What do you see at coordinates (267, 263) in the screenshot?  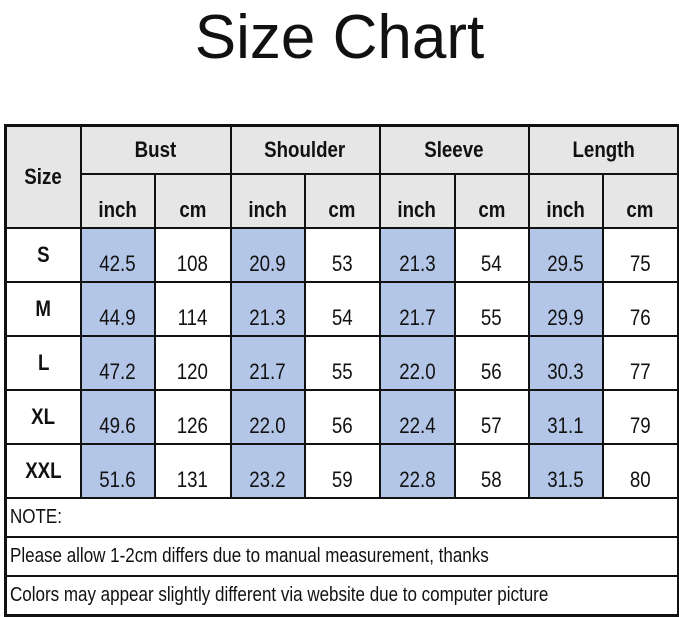 I see `inch-value-text: 20.9` at bounding box center [267, 263].